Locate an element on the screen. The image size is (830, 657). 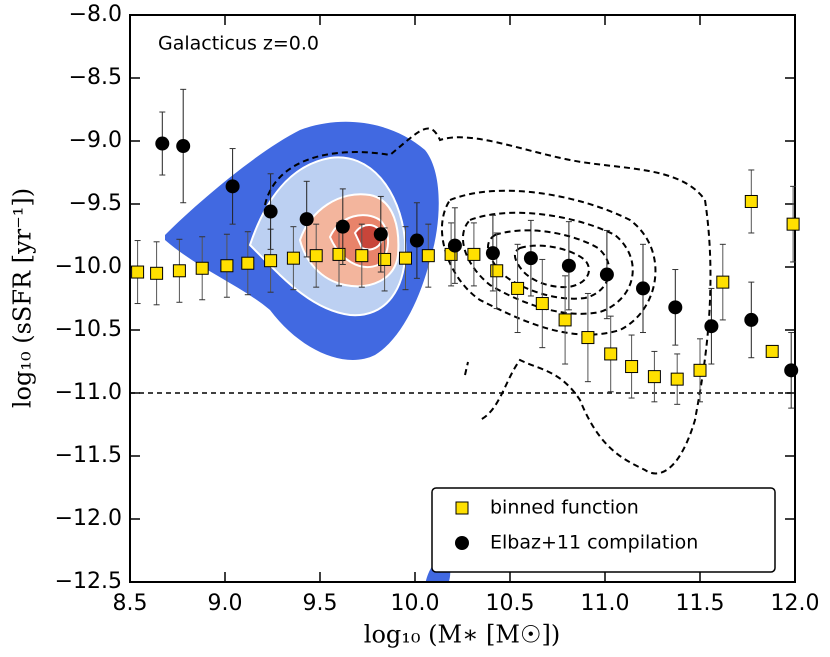
legend: binned function Elbaz+11 compilation is located at coordinates (603, 530).